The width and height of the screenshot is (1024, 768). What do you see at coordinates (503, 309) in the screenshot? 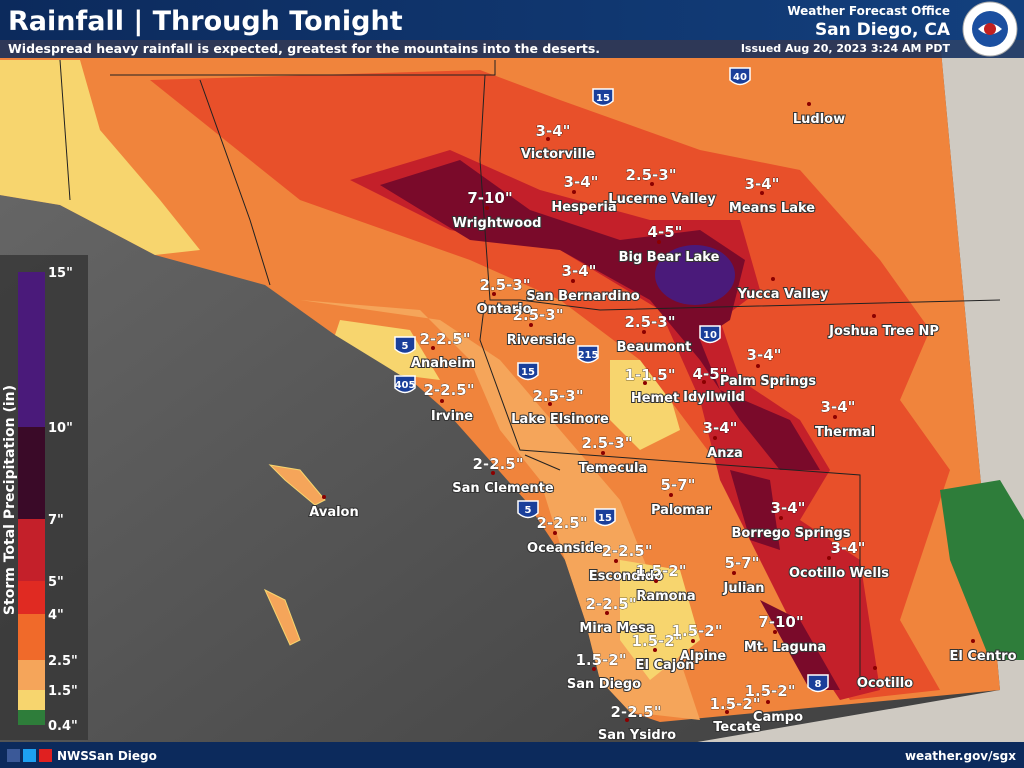
I see `city-name: Ontario` at bounding box center [503, 309].